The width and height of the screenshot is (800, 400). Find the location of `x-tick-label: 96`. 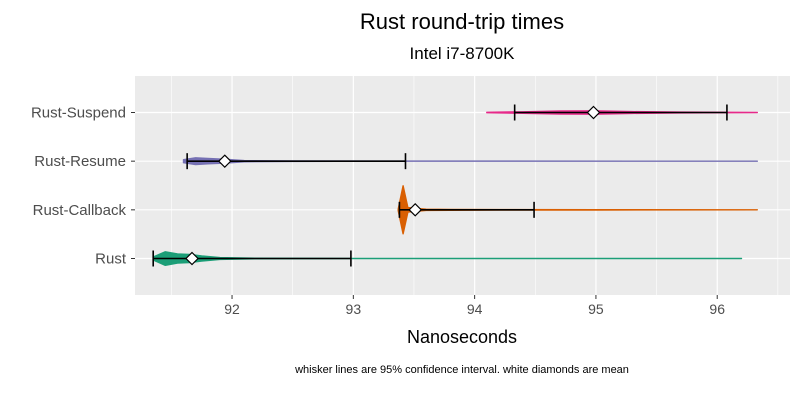

x-tick-label: 96 is located at coordinates (717, 309).